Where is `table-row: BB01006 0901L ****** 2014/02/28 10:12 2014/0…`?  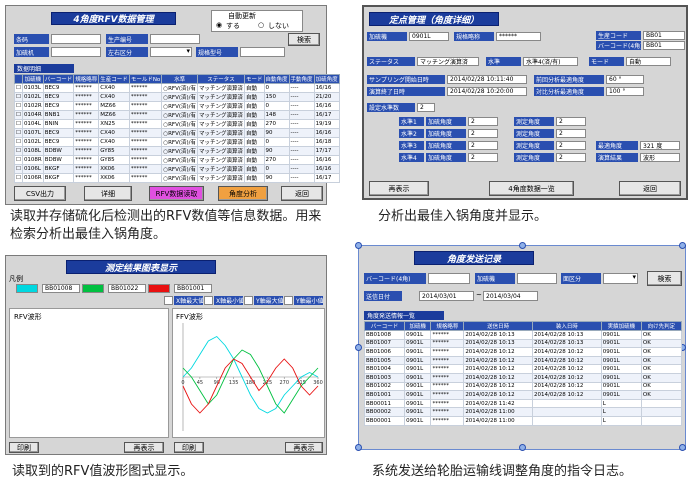 table-row: BB01006 0901L ****** 2014/02/28 10:12 2014/0… is located at coordinates (523, 352).